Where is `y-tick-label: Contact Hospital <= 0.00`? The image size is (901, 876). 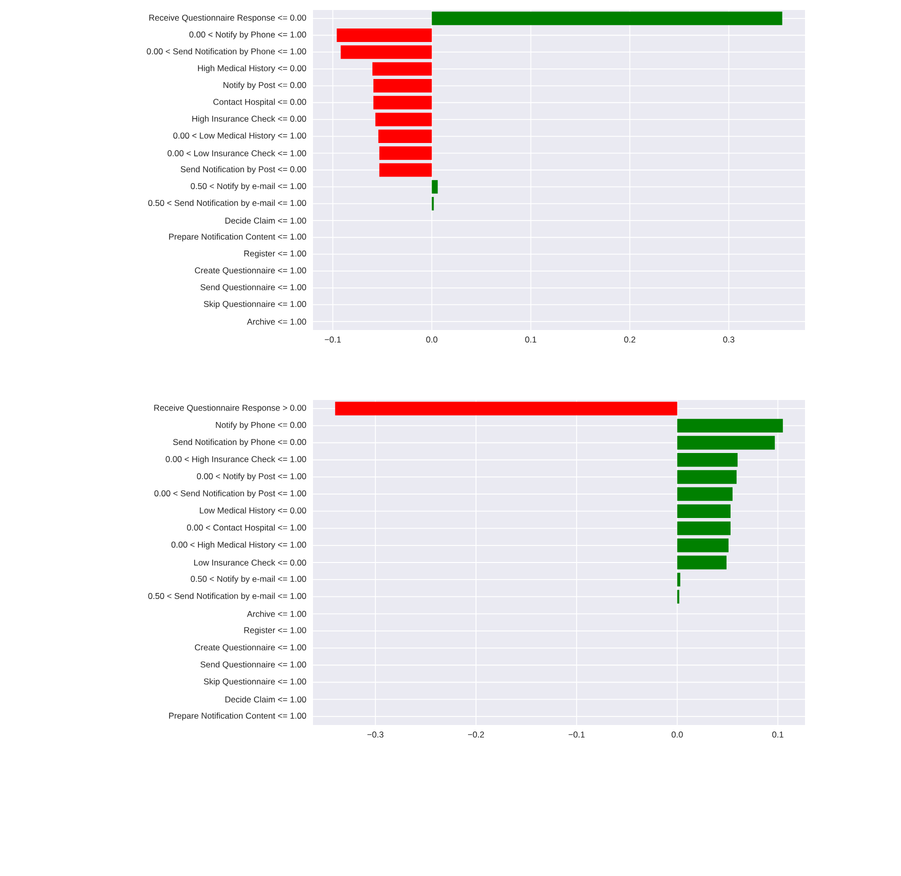 y-tick-label: Contact Hospital <= 0.00 is located at coordinates (259, 102).